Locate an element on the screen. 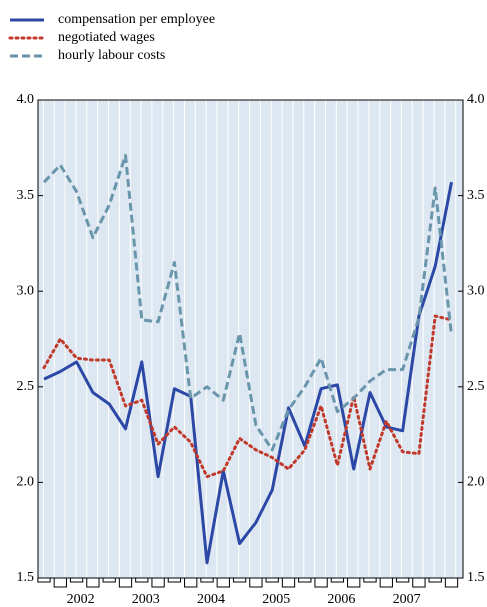 This screenshot has width=487, height=607. legend-label: negotiated wages is located at coordinates (106, 37).